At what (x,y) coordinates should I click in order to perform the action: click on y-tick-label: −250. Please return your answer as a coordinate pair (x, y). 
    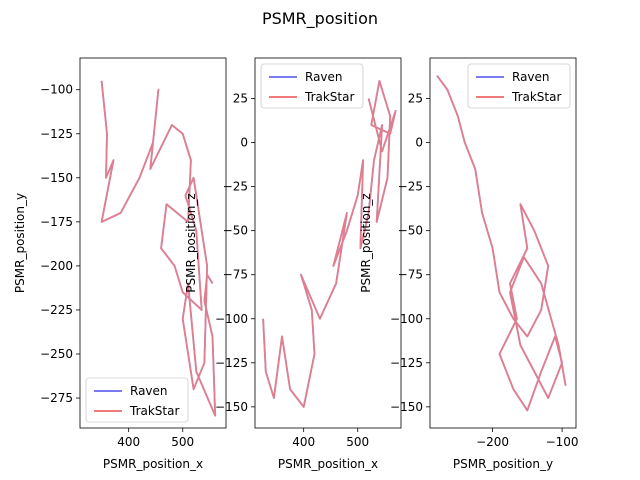
    Looking at the image, I should click on (56, 354).